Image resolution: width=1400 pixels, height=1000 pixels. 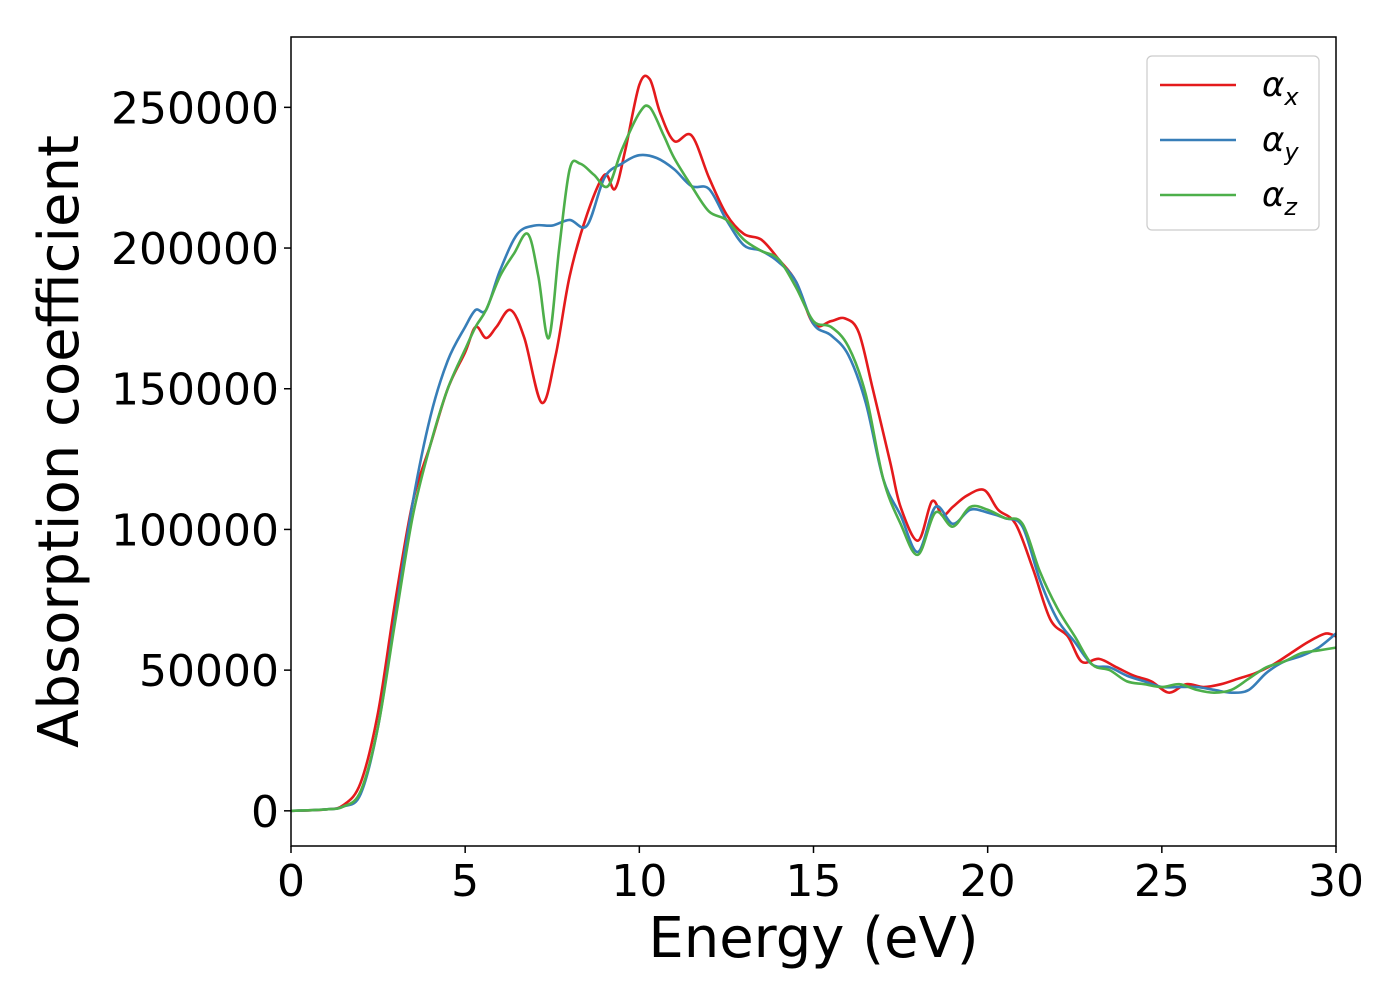 I want to click on legend-label-x: αx, so click(x=1280, y=88).